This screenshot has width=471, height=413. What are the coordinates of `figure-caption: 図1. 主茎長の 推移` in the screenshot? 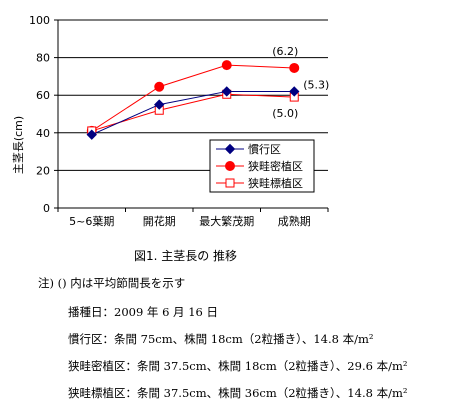 It's located at (185, 256).